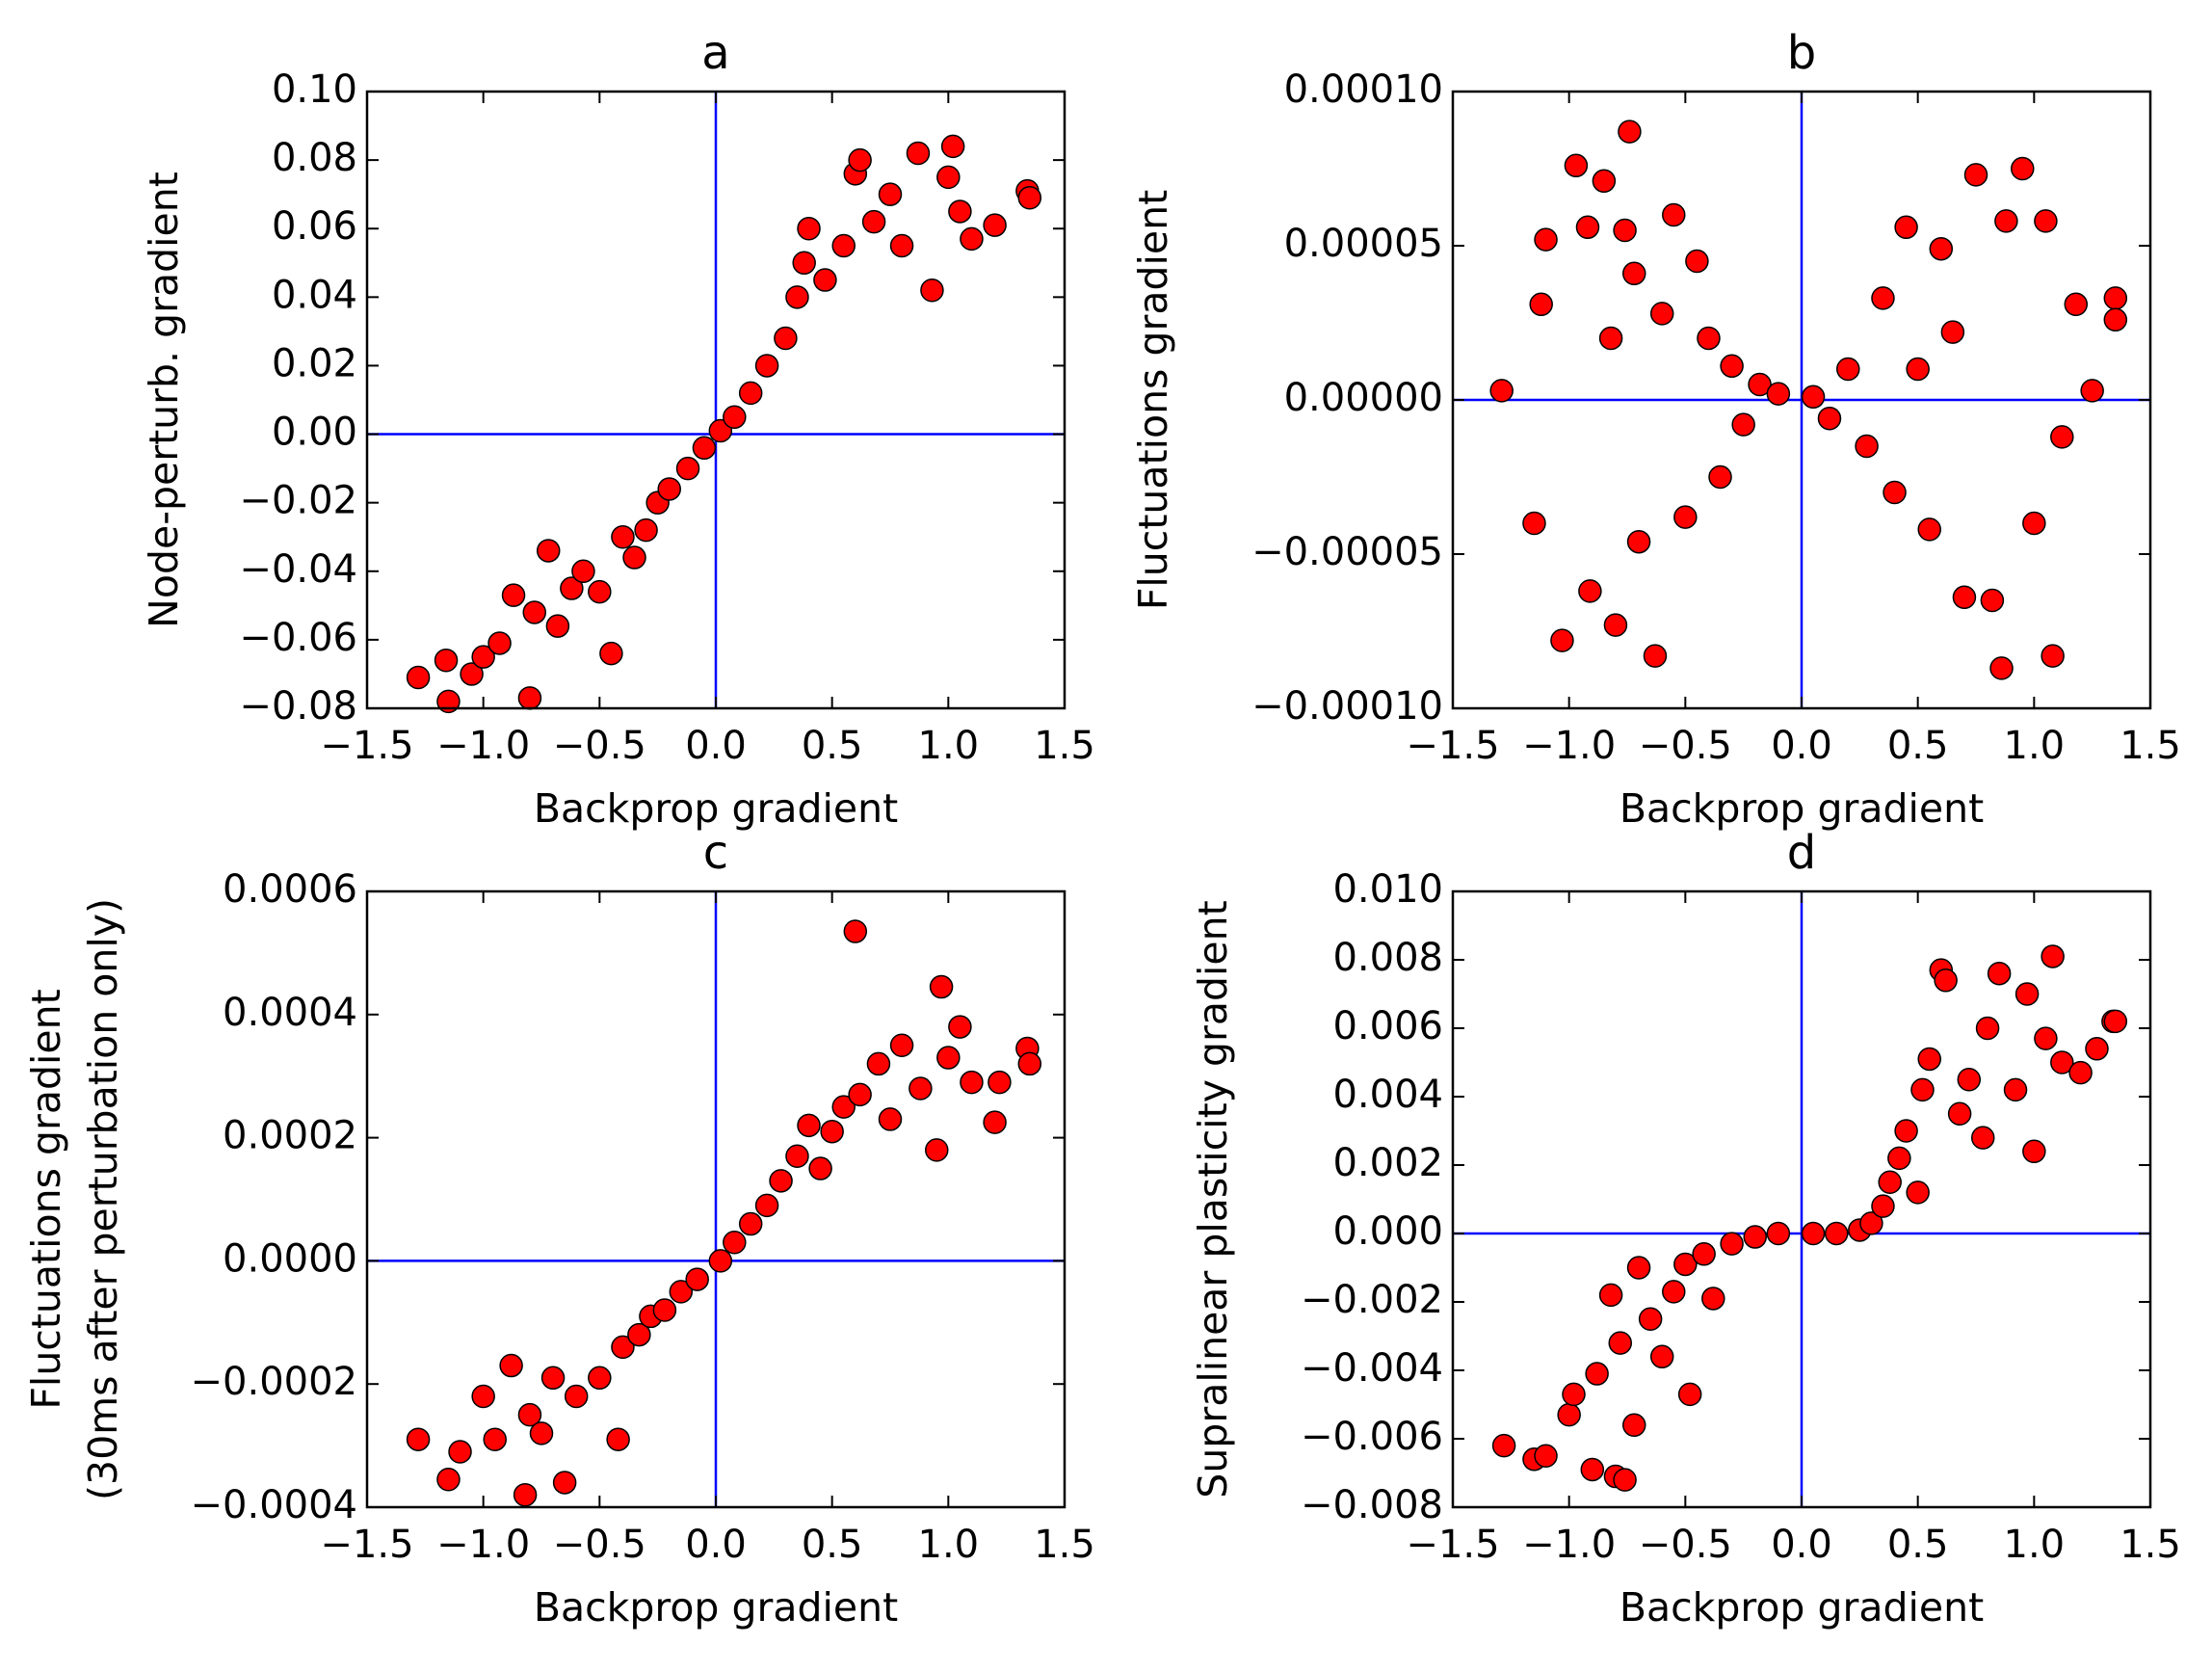 The height and width of the screenshot is (1671, 2212). Describe the element at coordinates (298, 501) in the screenshot. I see `y-tick-label: −0.02` at that location.